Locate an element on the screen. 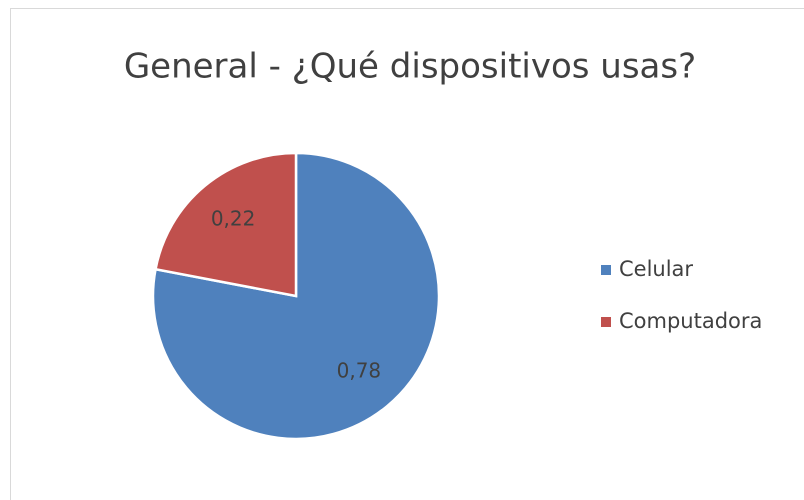 This screenshot has width=804, height=500. legend-label: Computadora is located at coordinates (690, 321).